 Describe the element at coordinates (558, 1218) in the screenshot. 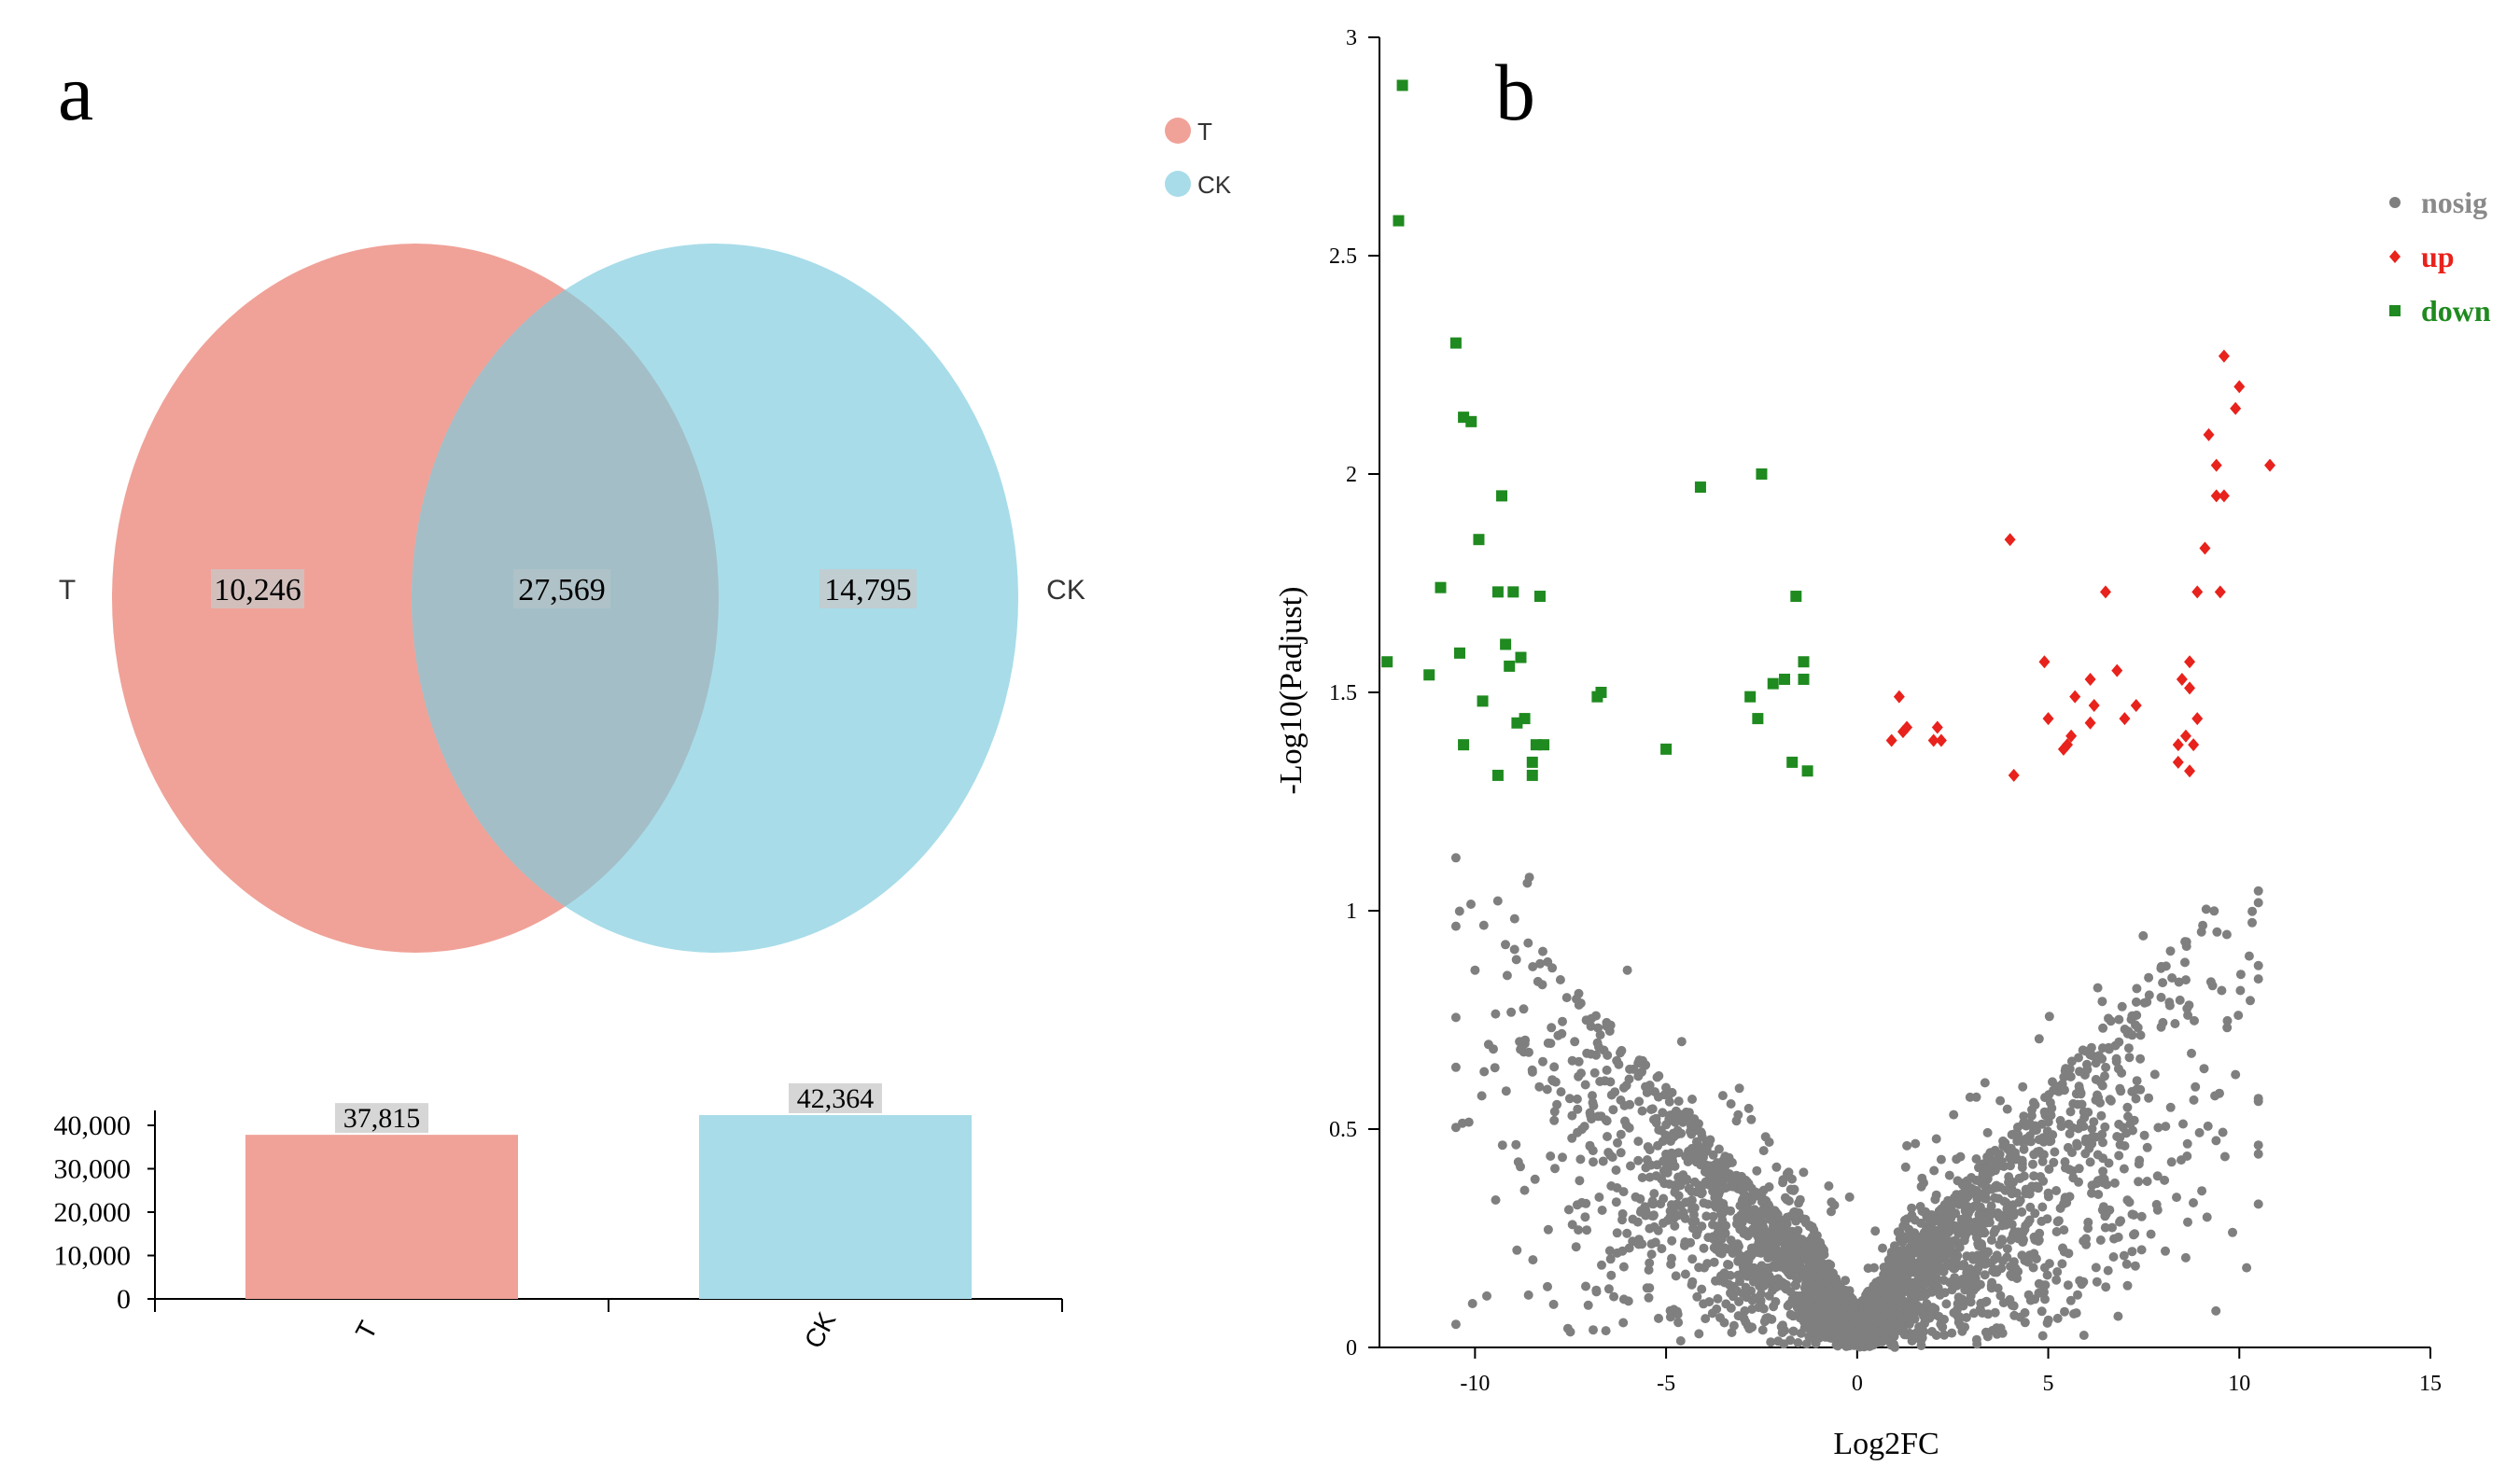

I see `bar-chart: 0 10,000 20,000 30,000 40,000 37,815 T 42,364 CK` at that location.